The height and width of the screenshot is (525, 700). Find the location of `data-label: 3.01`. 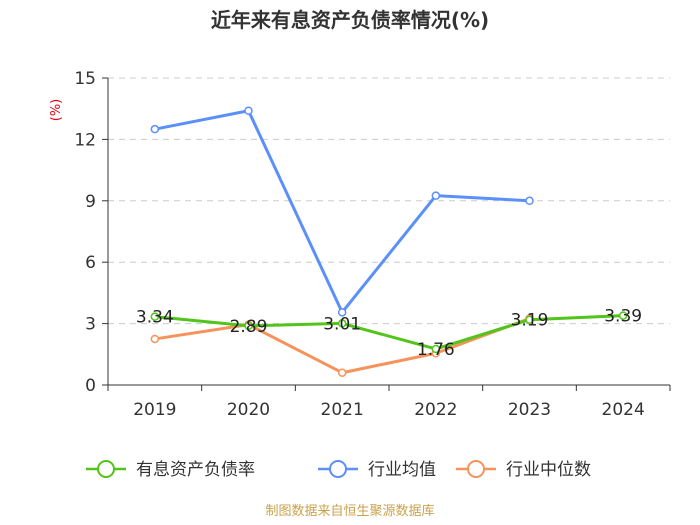

data-label: 3.01 is located at coordinates (342, 324).